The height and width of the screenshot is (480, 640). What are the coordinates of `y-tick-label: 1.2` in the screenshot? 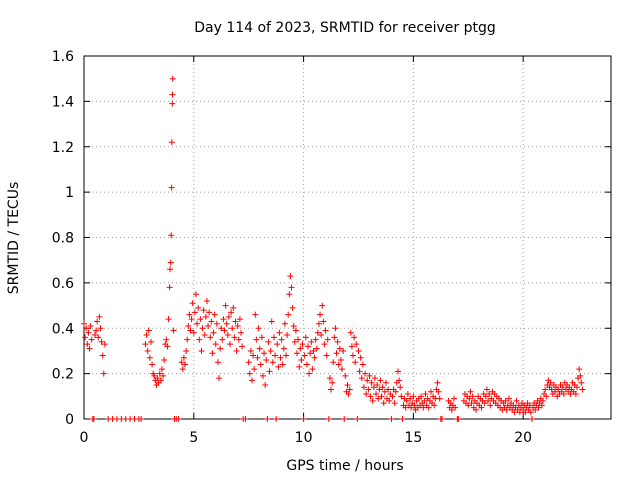 It's located at (63, 148).